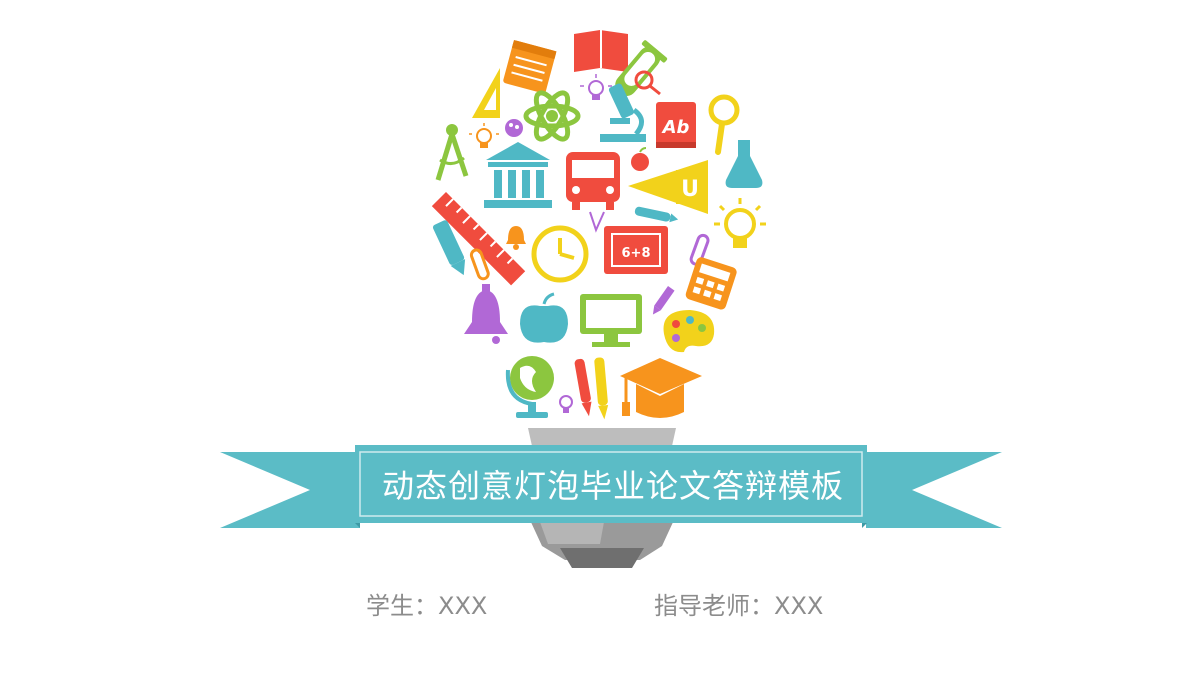 The width and height of the screenshot is (1200, 675). I want to click on checkmark-icon, so click(597, 222).